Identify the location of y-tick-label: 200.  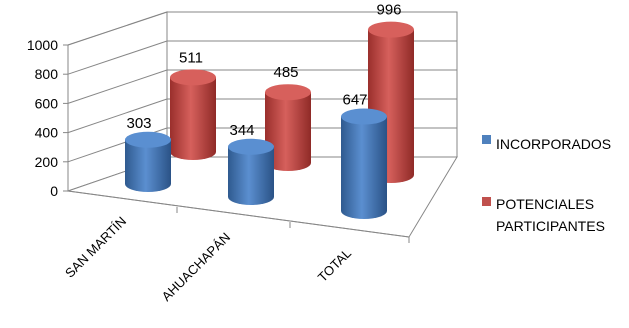
(47, 162).